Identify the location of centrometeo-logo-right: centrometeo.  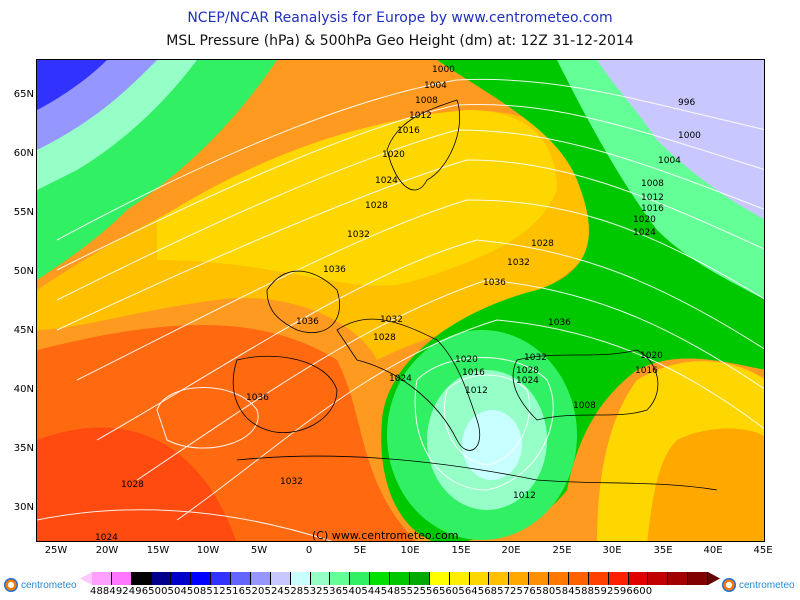
(759, 585).